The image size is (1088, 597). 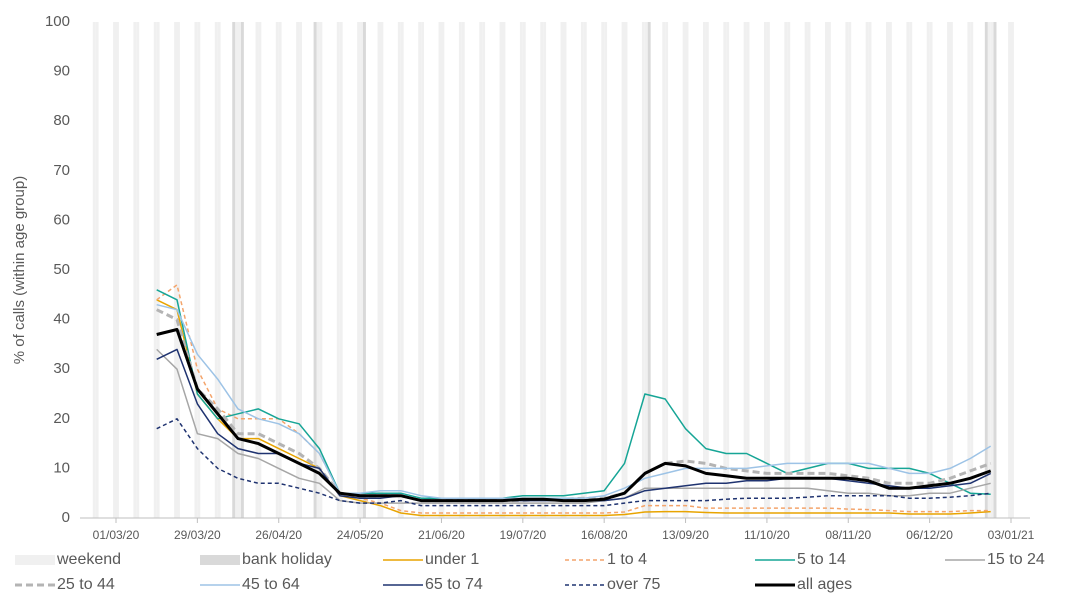 What do you see at coordinates (685, 535) in the screenshot?
I see `x-tick-label: 13/09/20` at bounding box center [685, 535].